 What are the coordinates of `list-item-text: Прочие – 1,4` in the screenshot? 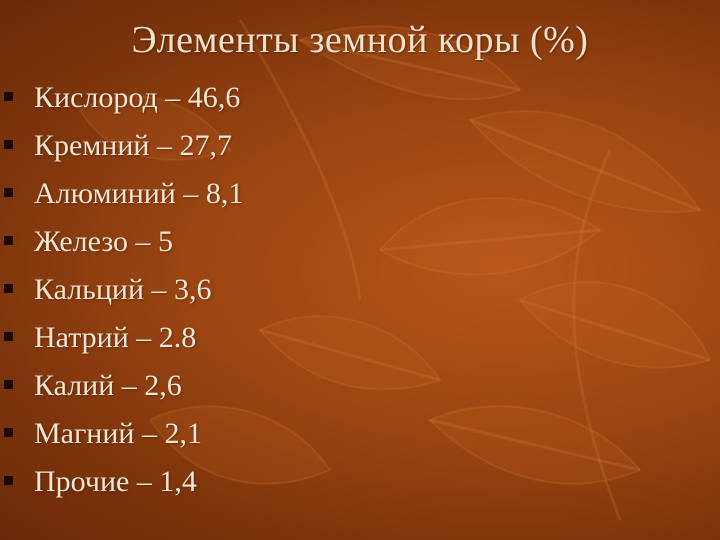 It's located at (115, 481).